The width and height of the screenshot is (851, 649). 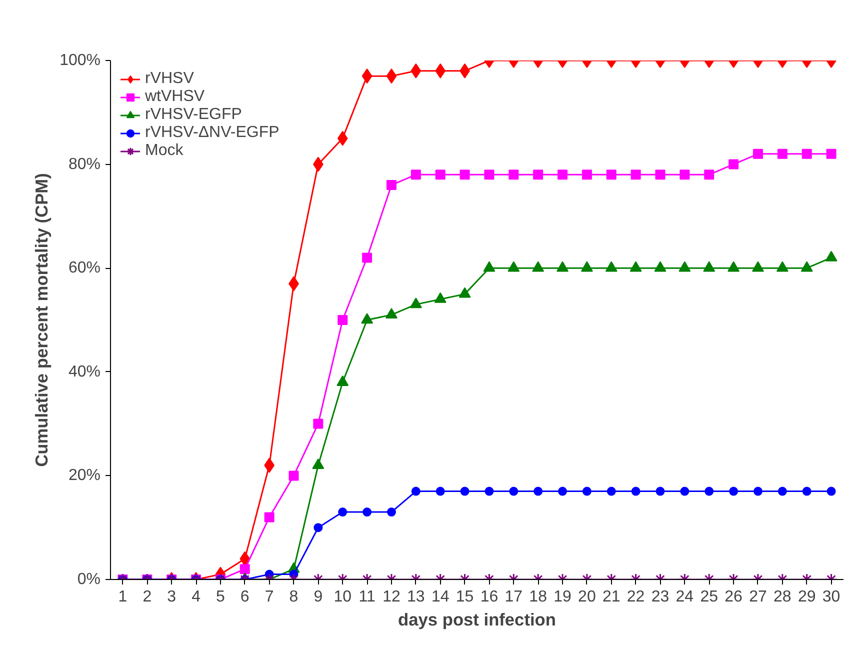 What do you see at coordinates (196, 597) in the screenshot?
I see `x-tick-label: 4` at bounding box center [196, 597].